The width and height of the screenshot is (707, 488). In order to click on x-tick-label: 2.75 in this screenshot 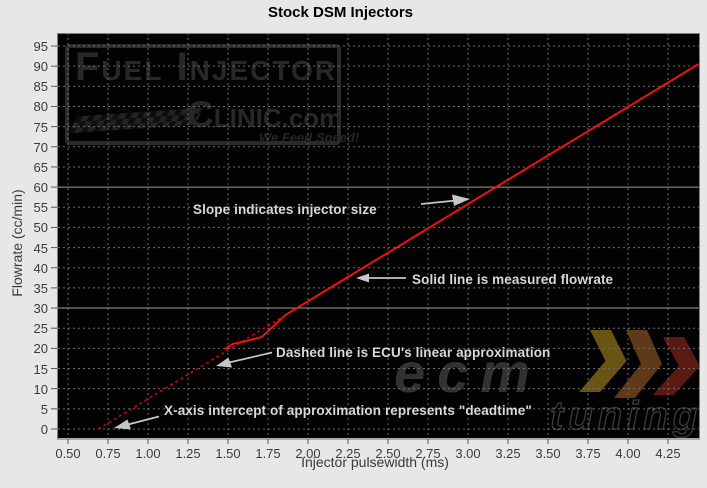, I will do `click(428, 453)`.